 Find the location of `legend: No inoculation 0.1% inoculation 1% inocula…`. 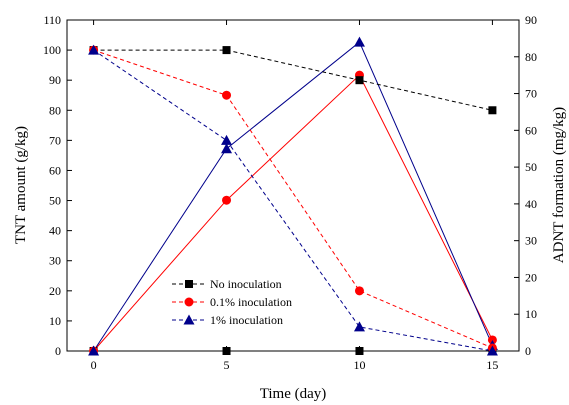

legend: No inoculation 0.1% inoculation 1% inocula… is located at coordinates (232, 302).